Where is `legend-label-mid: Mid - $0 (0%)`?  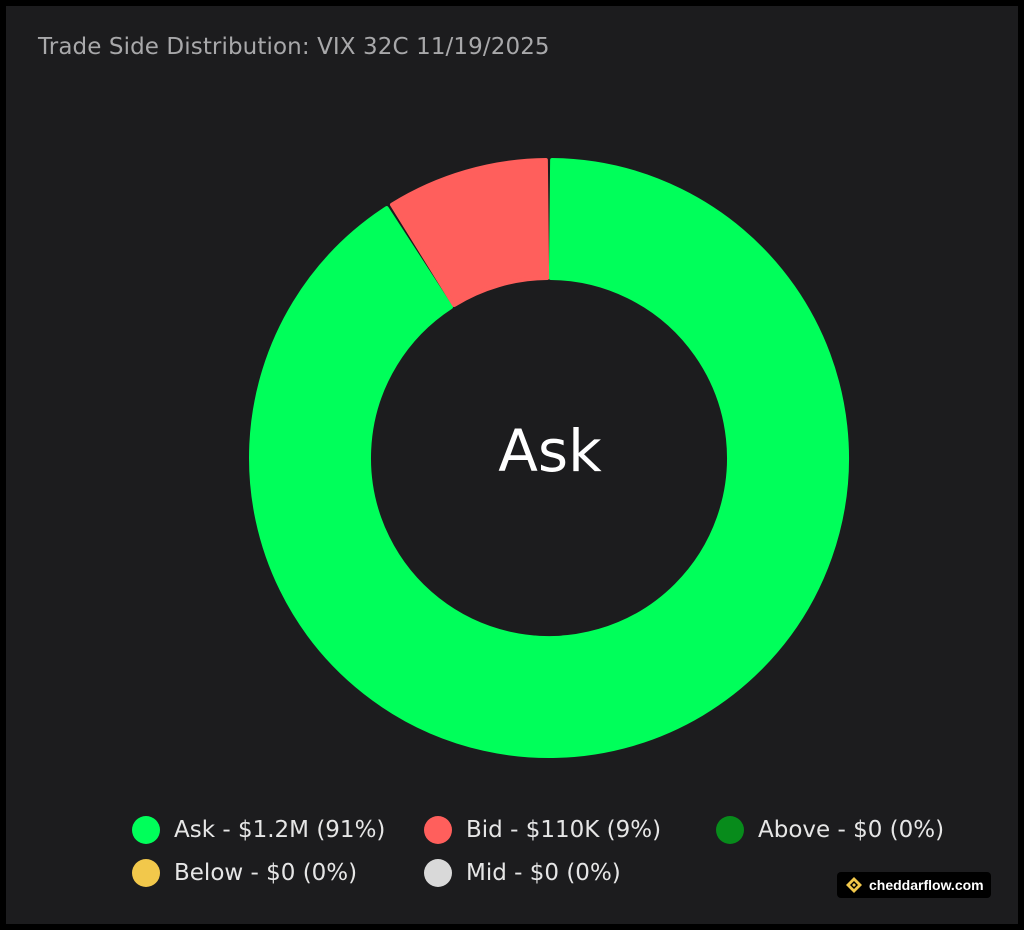
legend-label-mid: Mid - $0 (0%) is located at coordinates (543, 873).